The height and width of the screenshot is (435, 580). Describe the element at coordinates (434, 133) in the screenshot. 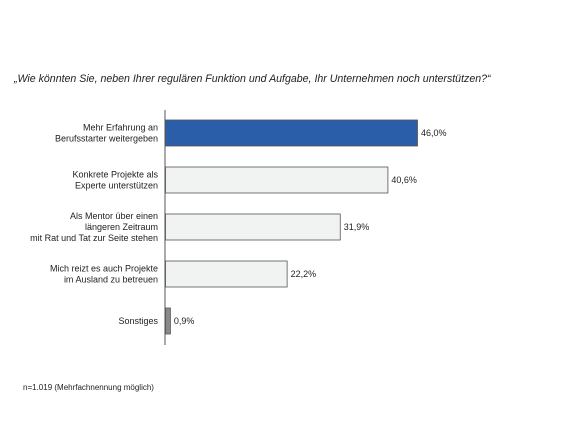

I see `data-label: 46,0%` at that location.